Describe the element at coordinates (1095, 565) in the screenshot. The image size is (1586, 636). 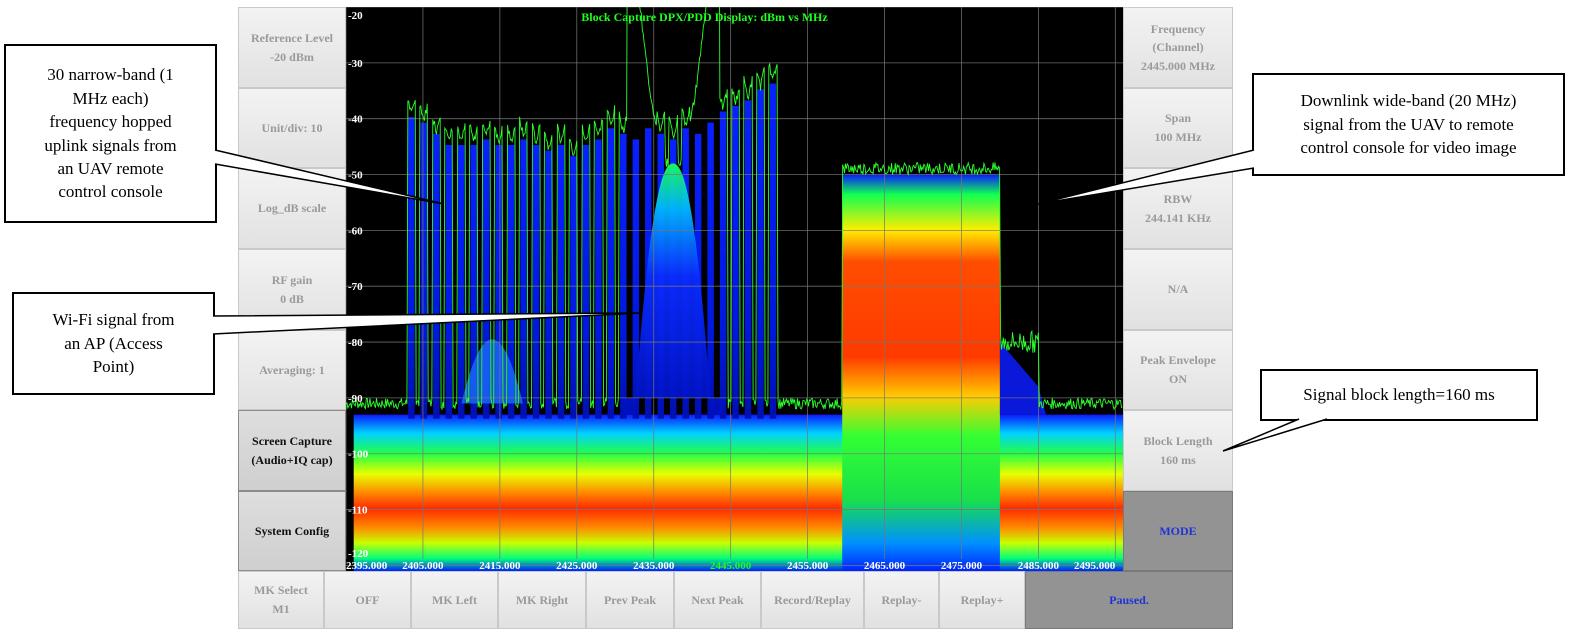
I see `x-tick-label: 2495.000` at that location.